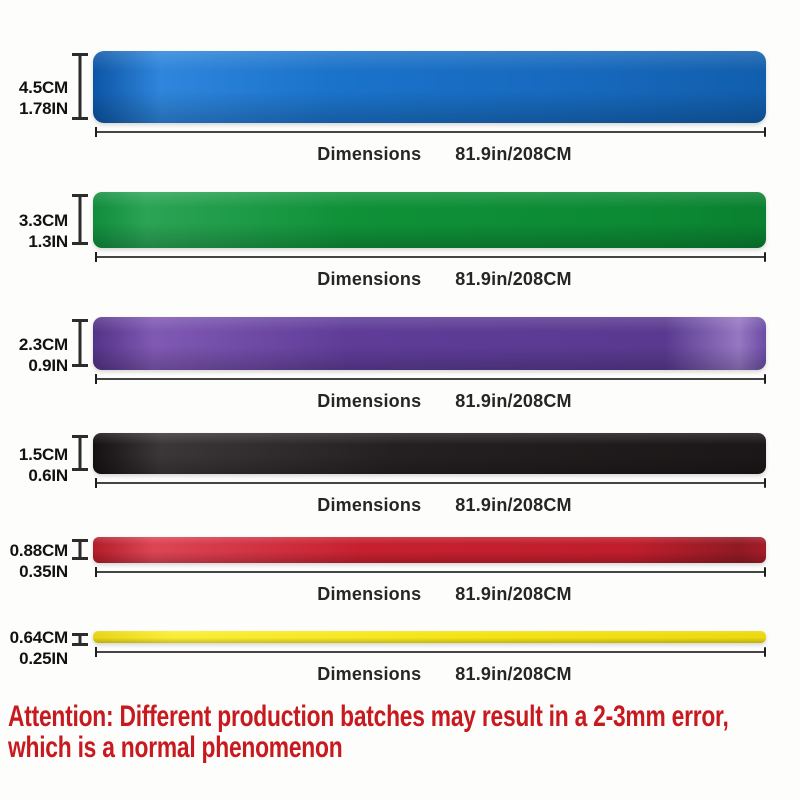 This screenshot has height=800, width=800. I want to click on thickness-label: 0.64CM 0.25IN, so click(34, 648).